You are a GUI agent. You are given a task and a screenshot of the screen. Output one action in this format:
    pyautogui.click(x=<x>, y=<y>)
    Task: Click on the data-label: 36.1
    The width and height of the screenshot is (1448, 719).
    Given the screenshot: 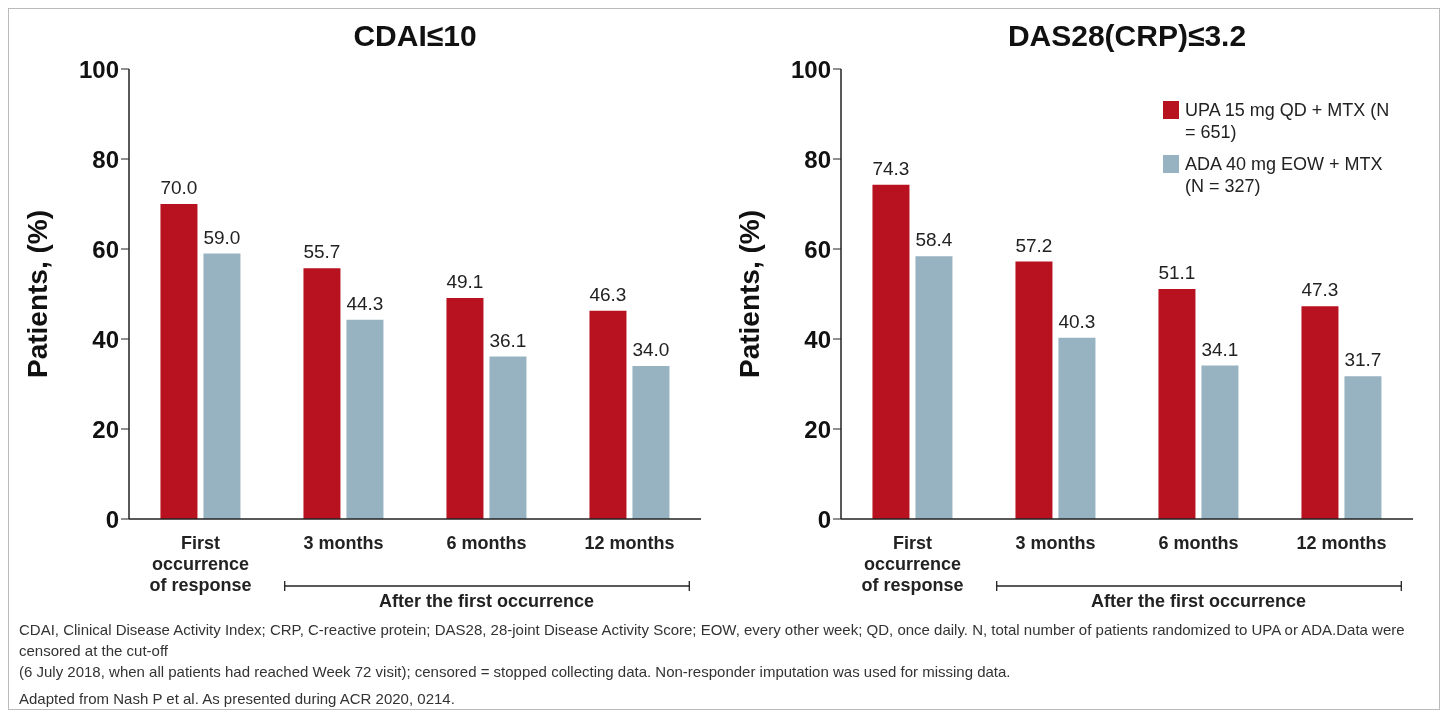 What is the action you would take?
    pyautogui.click(x=508, y=340)
    